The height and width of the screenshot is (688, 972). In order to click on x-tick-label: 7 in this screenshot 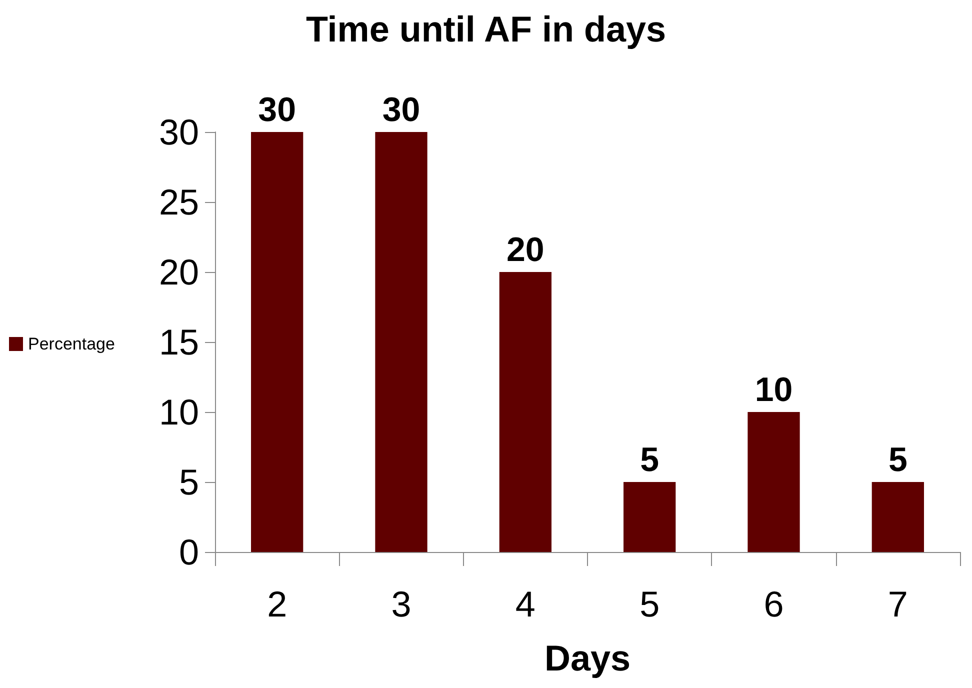, I will do `click(898, 604)`.